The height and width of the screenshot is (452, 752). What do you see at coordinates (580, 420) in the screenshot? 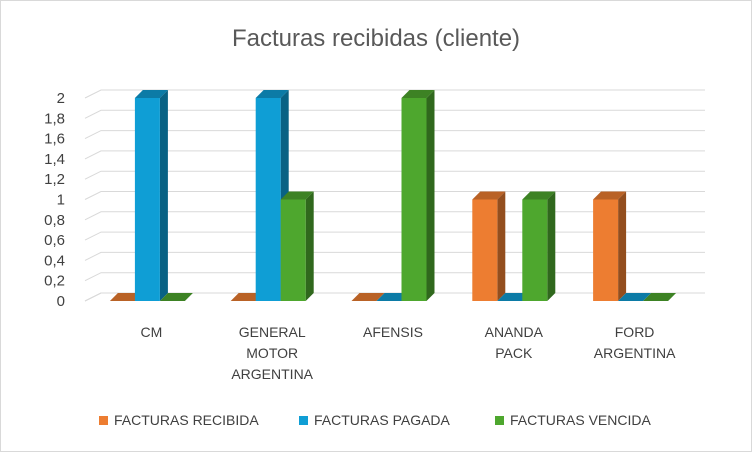
I see `legend-label: FACTURAS VENCIDA` at bounding box center [580, 420].